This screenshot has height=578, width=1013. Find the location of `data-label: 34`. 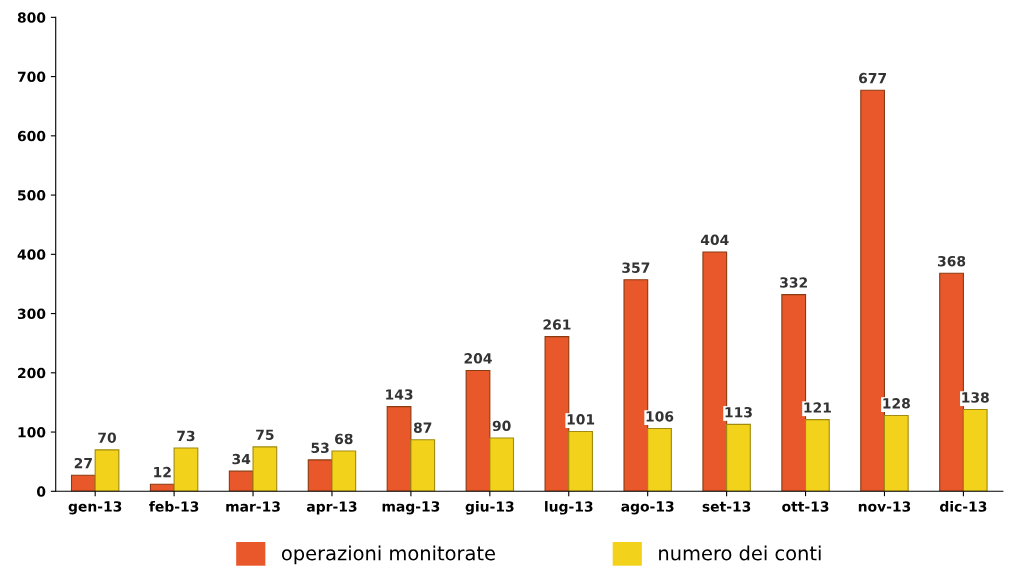

data-label: 34 is located at coordinates (241, 459).